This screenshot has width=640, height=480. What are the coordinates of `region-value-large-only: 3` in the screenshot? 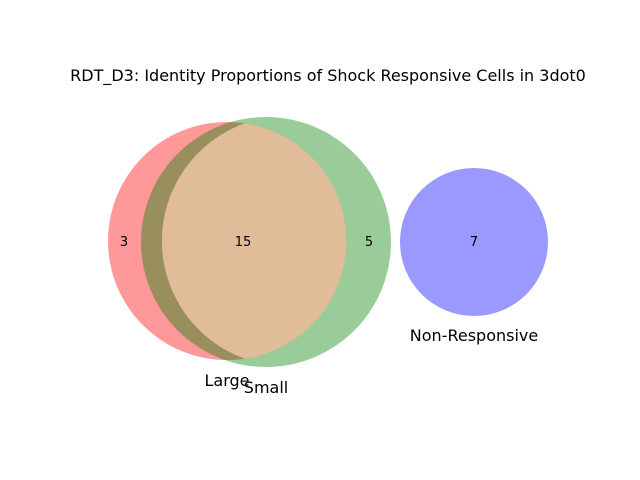 It's located at (124, 242).